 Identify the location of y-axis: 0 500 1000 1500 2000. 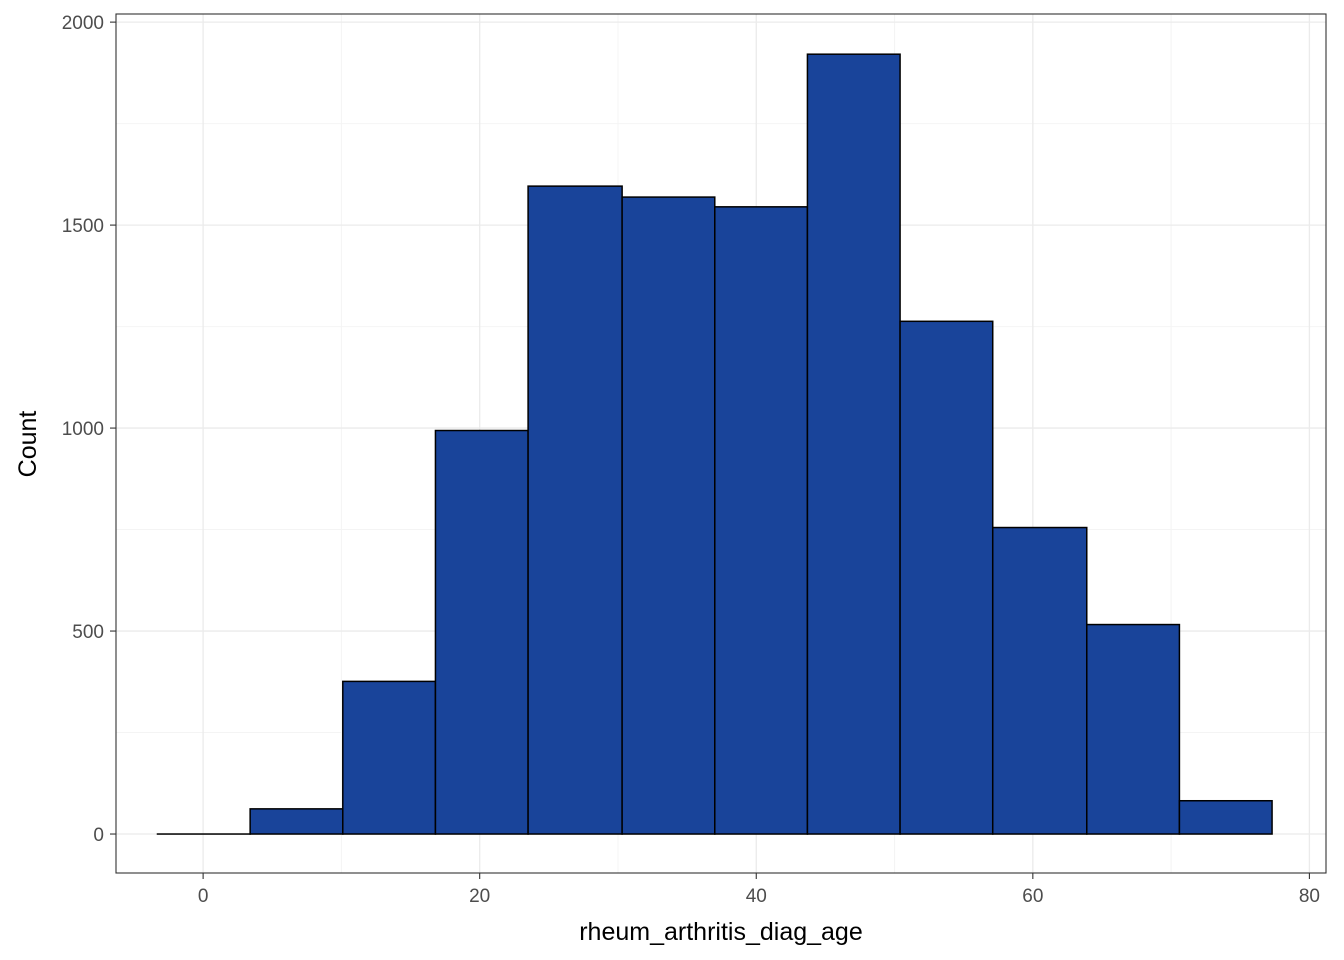
(89, 429).